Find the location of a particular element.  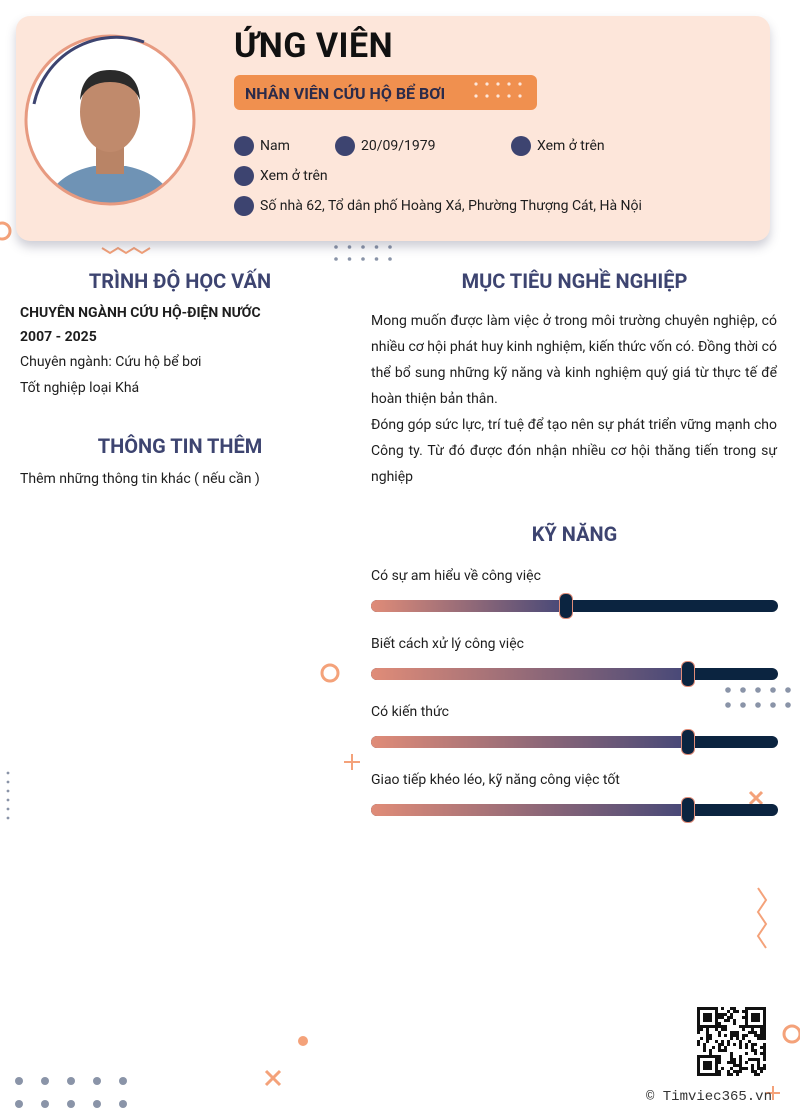

birthdate: 20/09/1979 is located at coordinates (398, 146).